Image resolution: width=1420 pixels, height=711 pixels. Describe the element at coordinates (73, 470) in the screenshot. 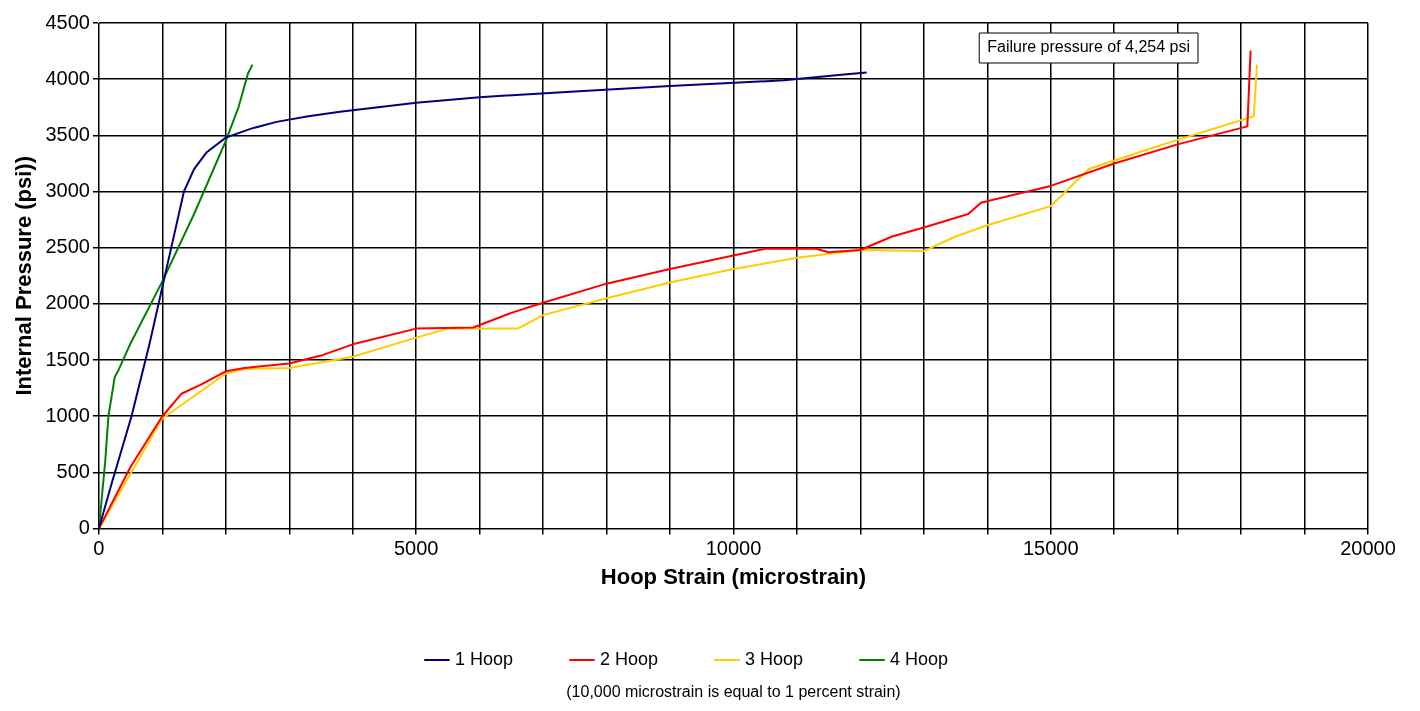

I see `y-tick-label: 500` at that location.